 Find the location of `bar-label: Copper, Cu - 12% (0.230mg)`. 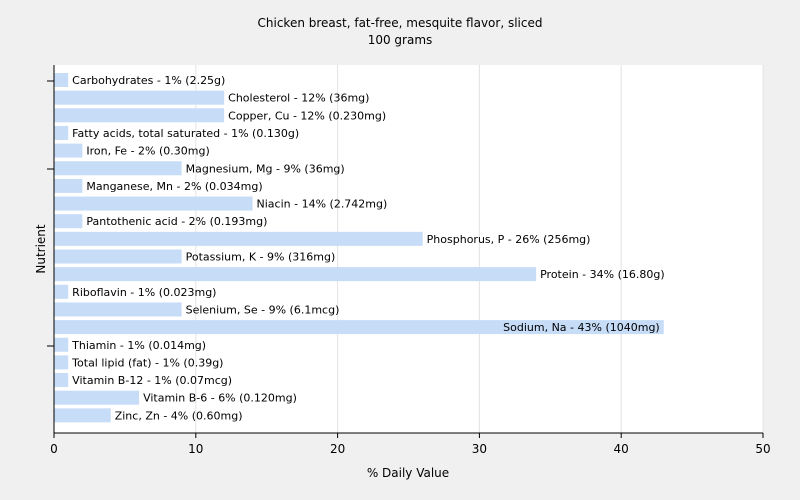

bar-label: Copper, Cu - 12% (0.230mg) is located at coordinates (307, 115).